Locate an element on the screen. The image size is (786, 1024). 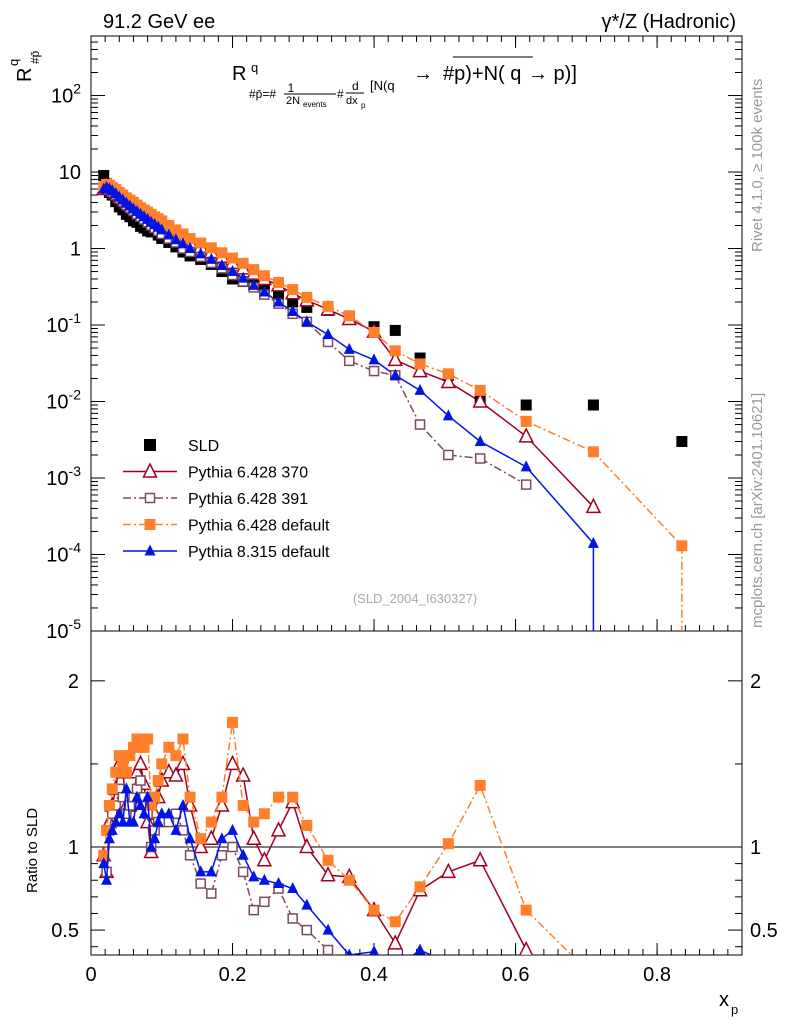
svg-text: 1 is located at coordinates (291, 88).